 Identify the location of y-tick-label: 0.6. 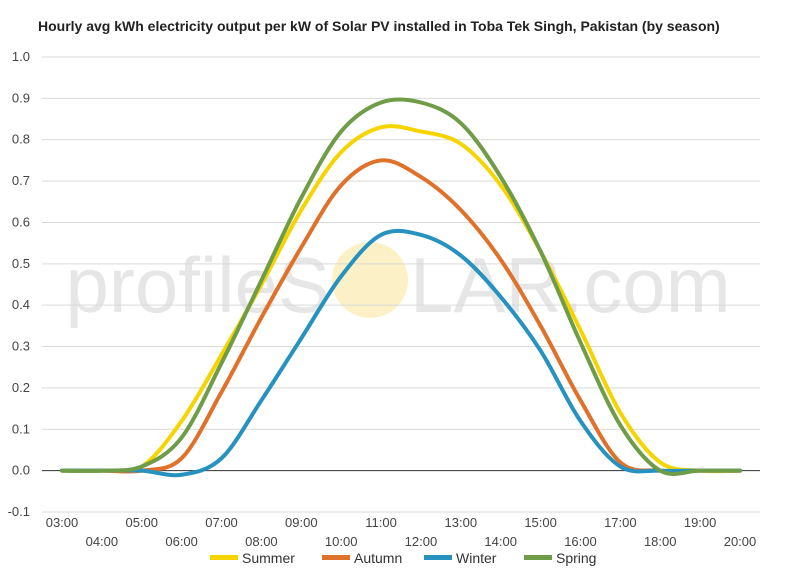
(21, 221).